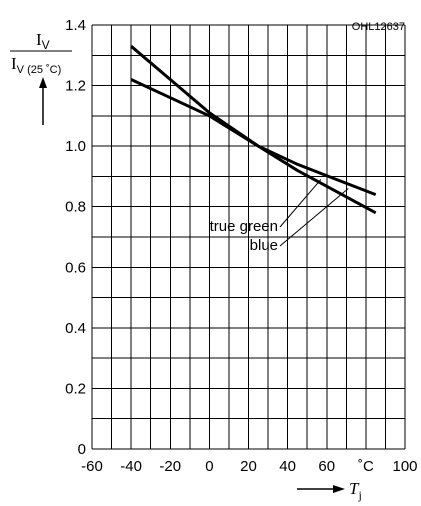 Image resolution: width=421 pixels, height=506 pixels. What do you see at coordinates (75, 25) in the screenshot?
I see `y-tick-label: 1.4` at bounding box center [75, 25].